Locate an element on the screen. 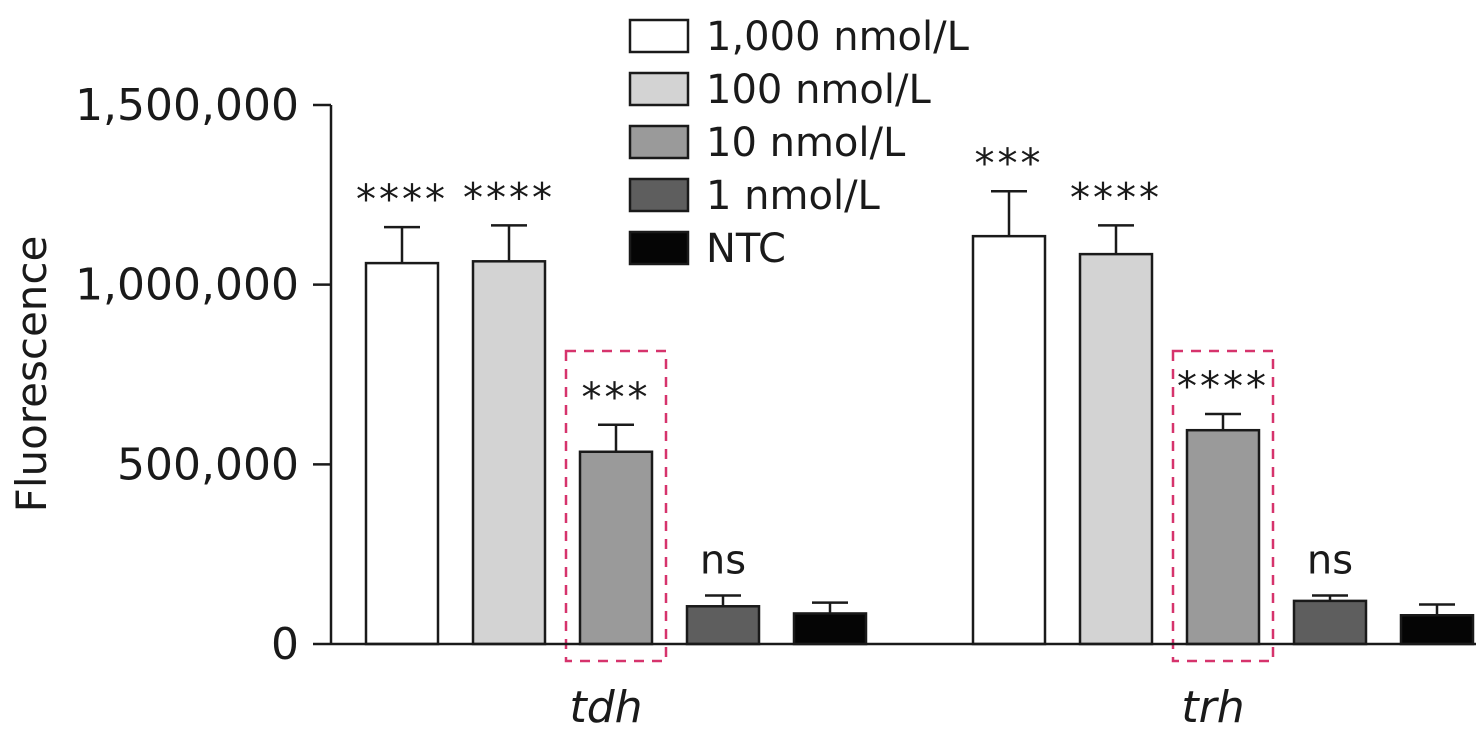 Image resolution: width=1476 pixels, height=740 pixels. legend-label: 100 nmol/L is located at coordinates (818, 90).